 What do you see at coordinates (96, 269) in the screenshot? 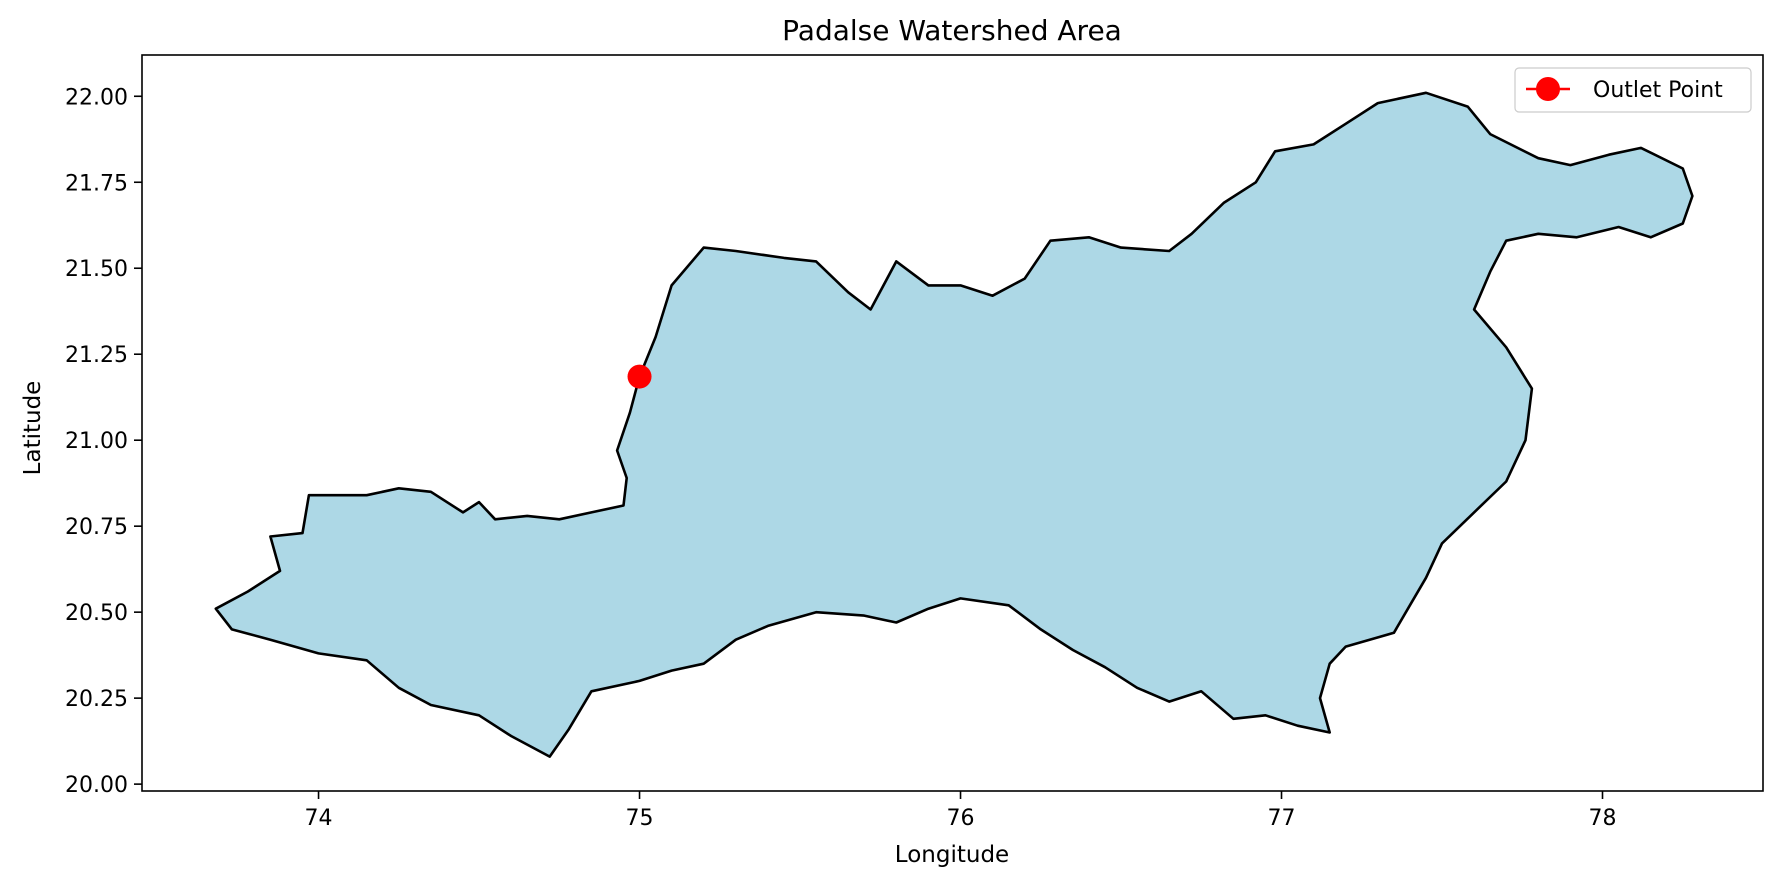
I see `y-tick-label: 21.50` at bounding box center [96, 269].